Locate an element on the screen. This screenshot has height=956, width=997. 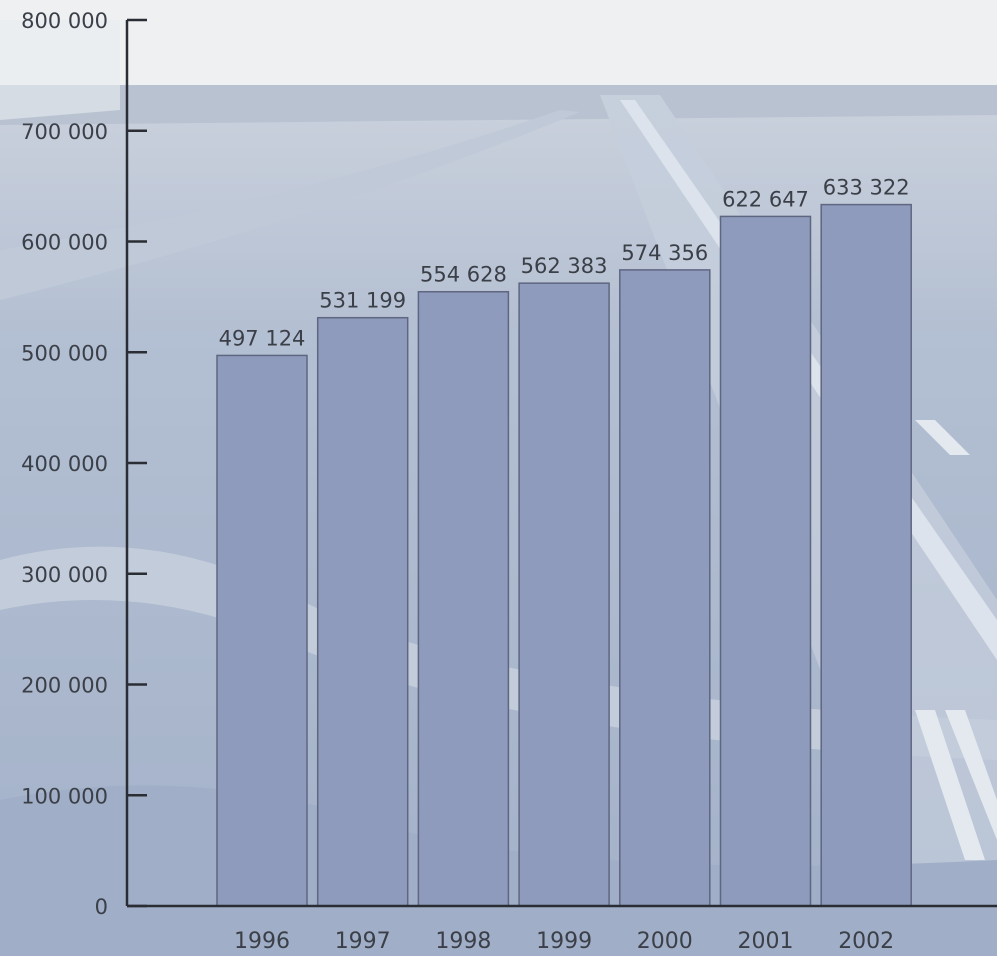
y-ticks-group is located at coordinates (137, 463).